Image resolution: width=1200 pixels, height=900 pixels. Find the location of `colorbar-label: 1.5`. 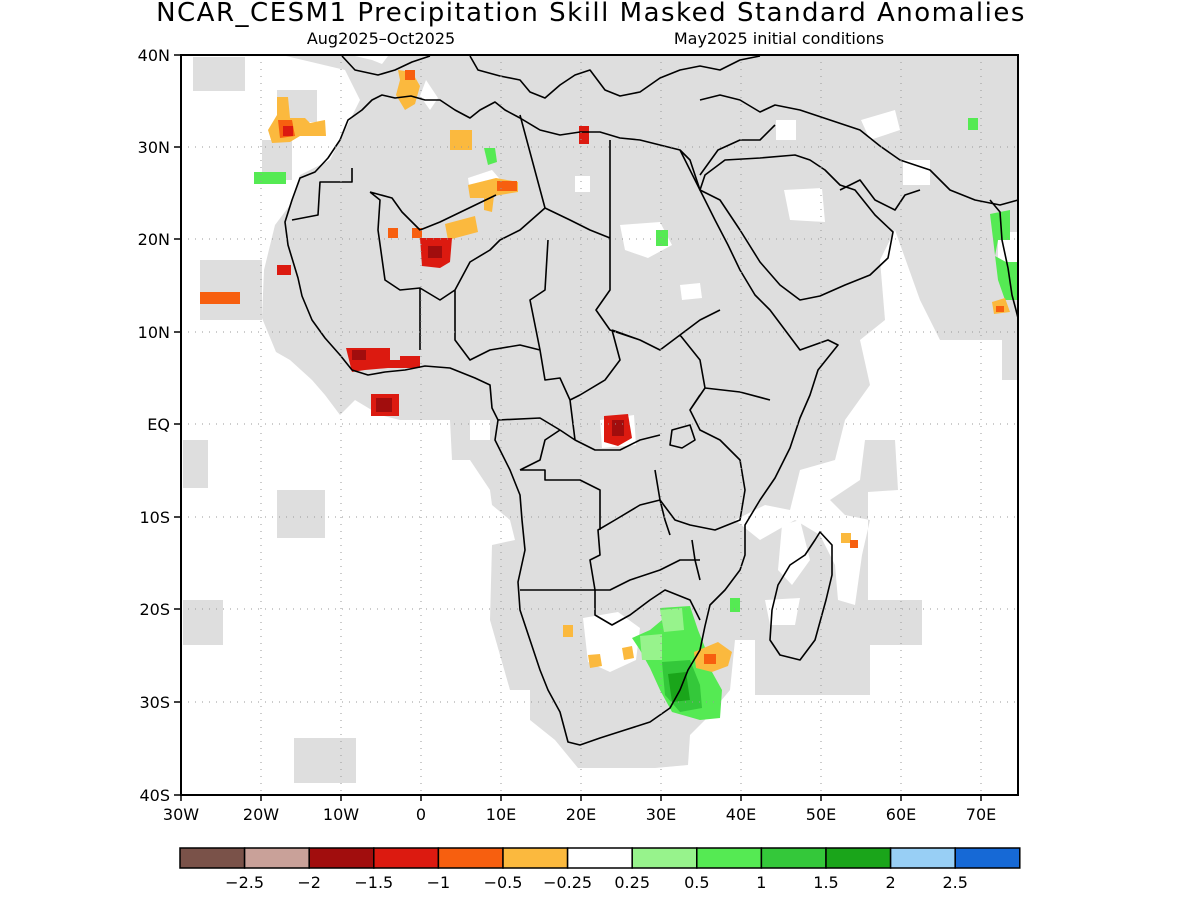

colorbar-label: 1.5 is located at coordinates (825, 882).